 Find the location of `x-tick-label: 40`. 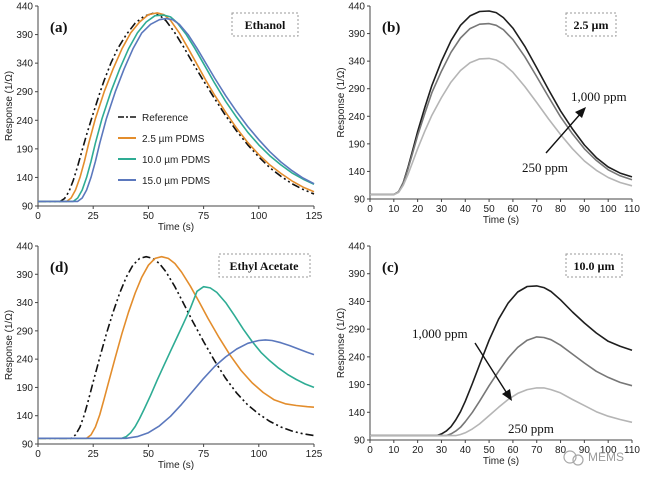

x-tick-label: 40 is located at coordinates (466, 450).